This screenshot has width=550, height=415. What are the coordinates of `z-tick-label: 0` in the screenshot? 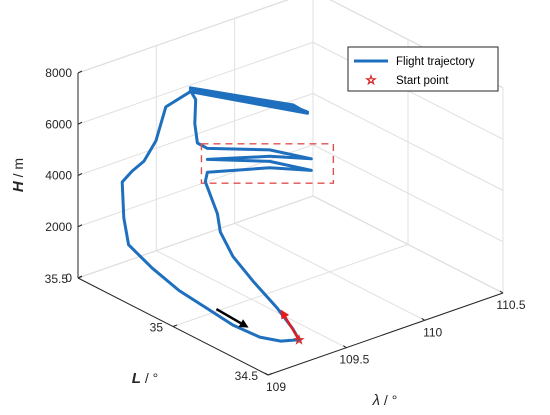 It's located at (68, 278).